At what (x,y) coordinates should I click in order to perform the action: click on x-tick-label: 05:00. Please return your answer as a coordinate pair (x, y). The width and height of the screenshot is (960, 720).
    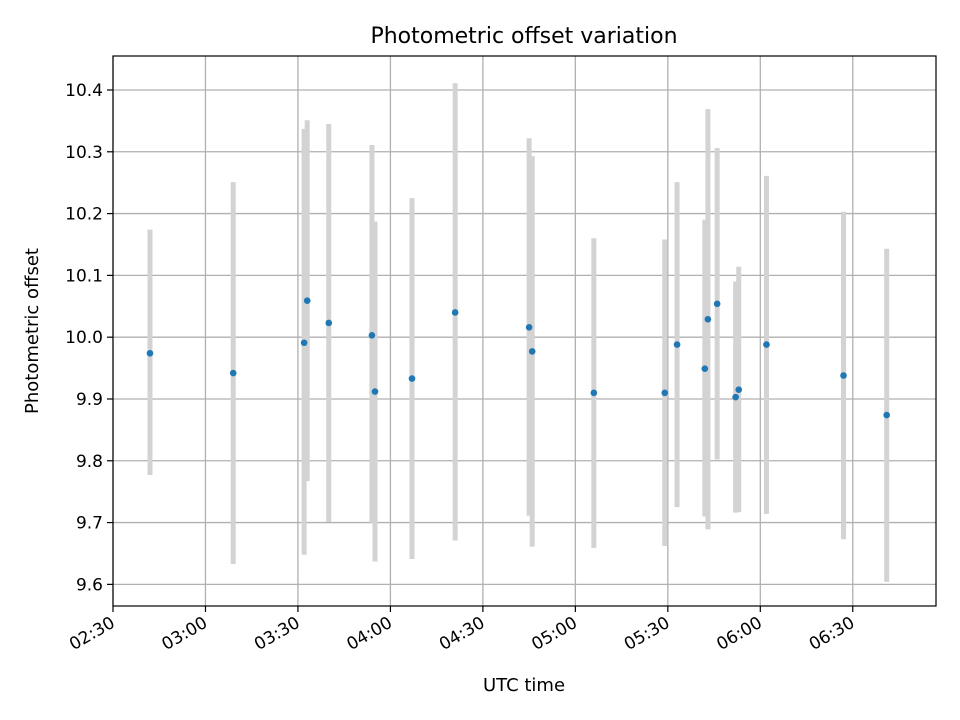
    Looking at the image, I should click on (554, 634).